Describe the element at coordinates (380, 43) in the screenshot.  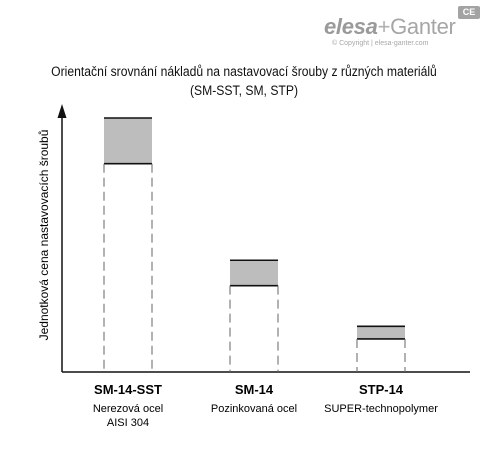
I see `copyright-text: © Copyright | elesa-ganter.com` at that location.